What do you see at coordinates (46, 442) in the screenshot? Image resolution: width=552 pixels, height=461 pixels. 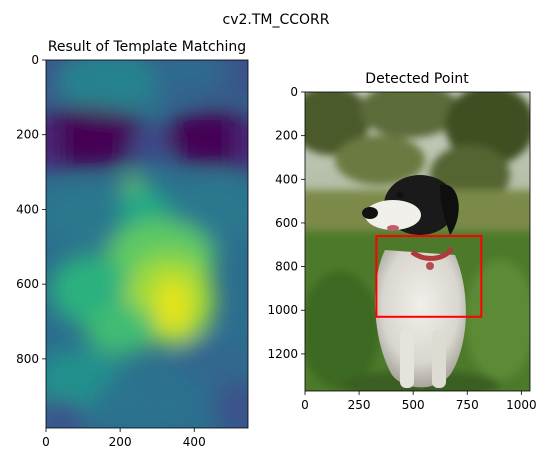 I see `heatmap-xtick-label: 0` at bounding box center [46, 442].